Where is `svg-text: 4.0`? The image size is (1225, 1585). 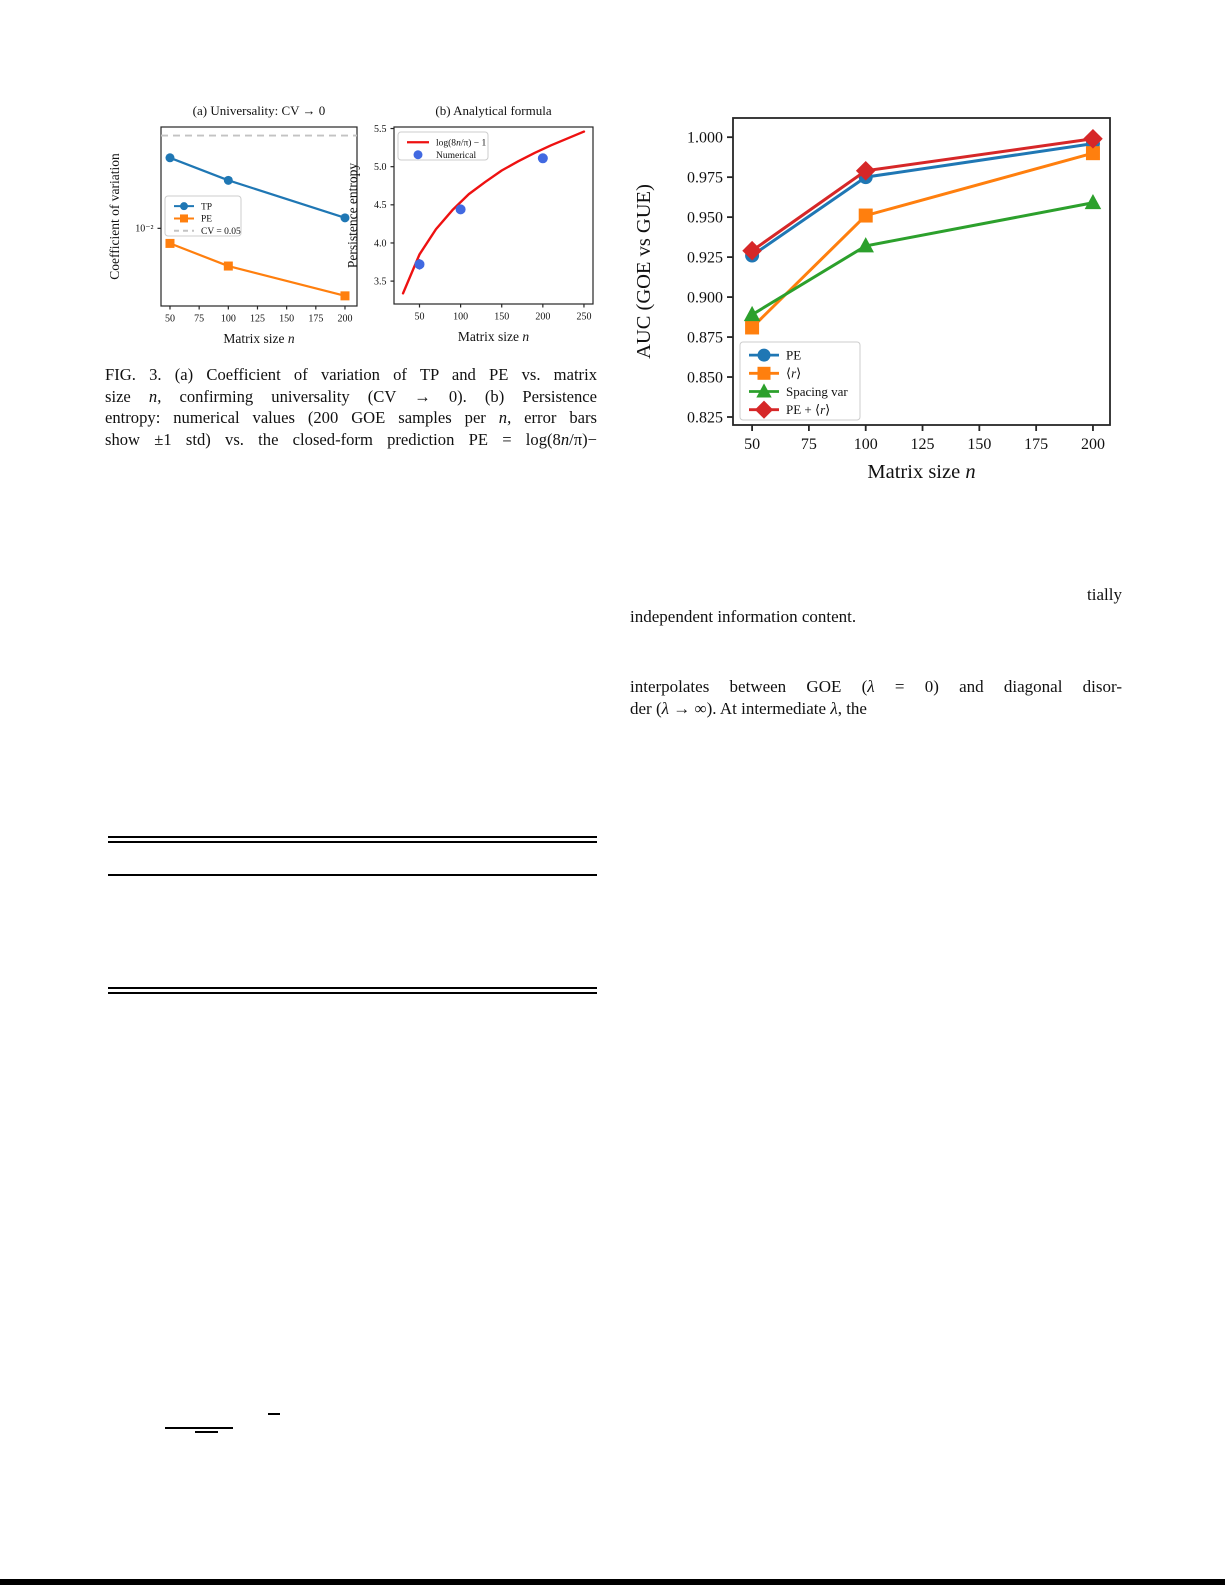 svg-text: 4.0 is located at coordinates (380, 243).